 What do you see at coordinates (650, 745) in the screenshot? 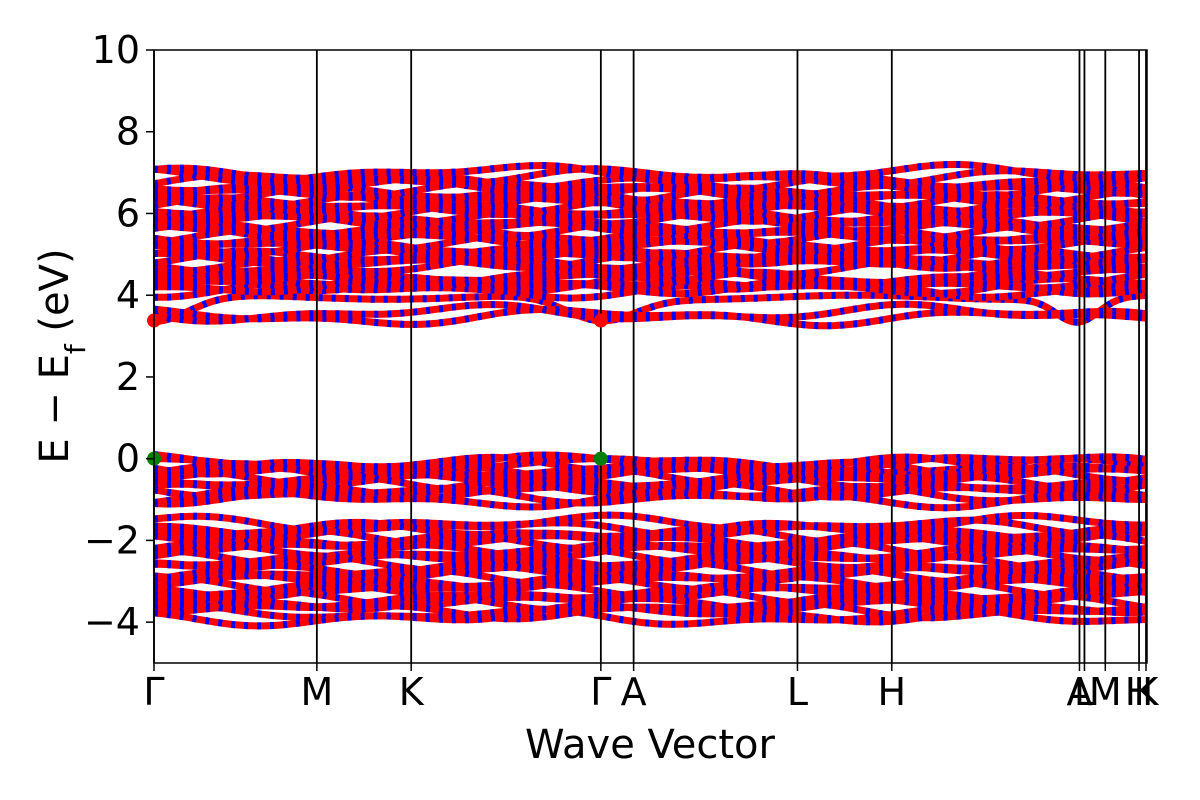
I see `x-axis-title: Wave Vector` at bounding box center [650, 745].